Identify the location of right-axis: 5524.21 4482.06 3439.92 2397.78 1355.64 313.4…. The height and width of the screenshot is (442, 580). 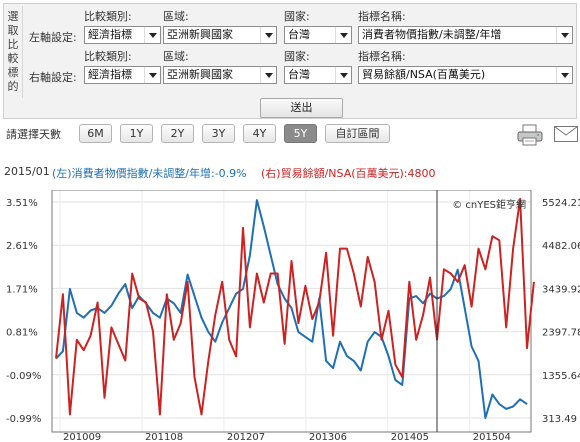
(561, 311).